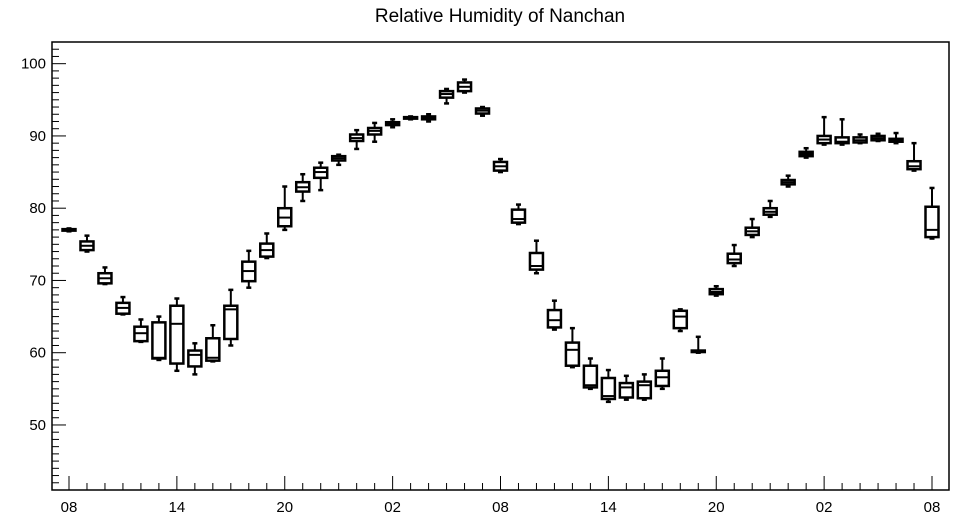 This screenshot has height=520, width=957. What do you see at coordinates (33, 64) in the screenshot?
I see `y-tick-label: 100` at bounding box center [33, 64].